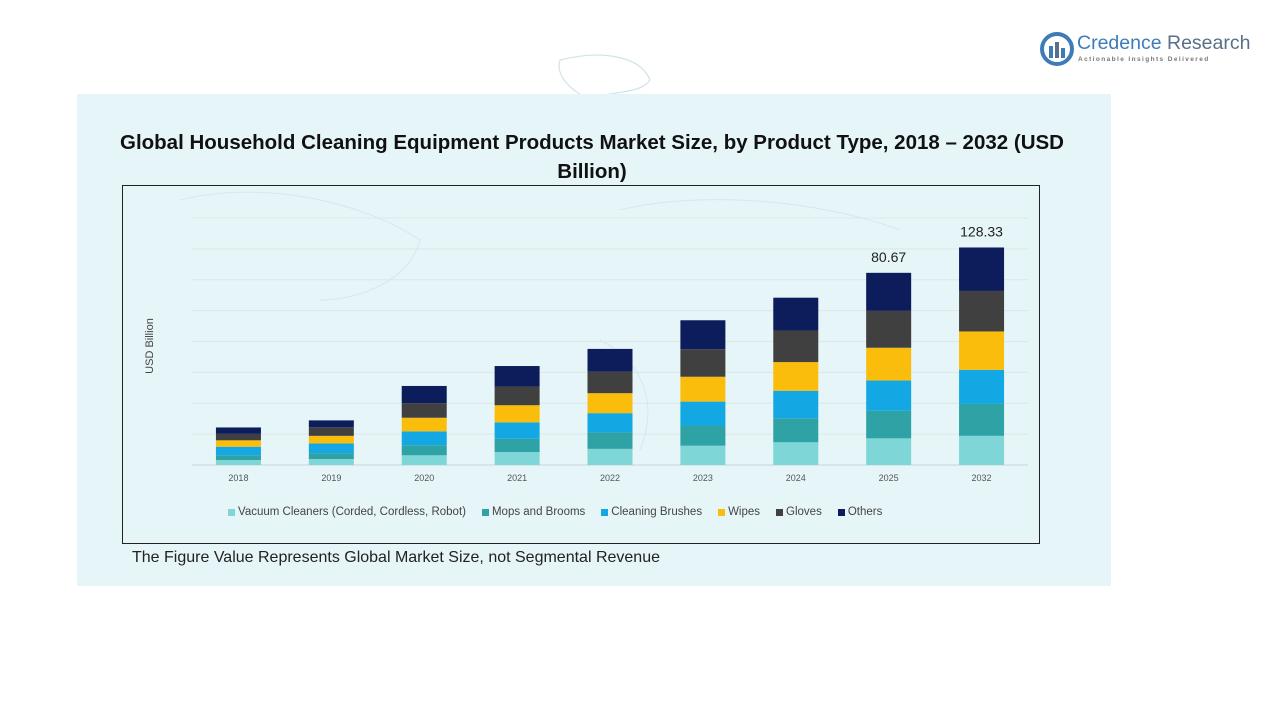  Describe the element at coordinates (796, 314) in the screenshot. I see `bar-segment-others-2024` at that location.